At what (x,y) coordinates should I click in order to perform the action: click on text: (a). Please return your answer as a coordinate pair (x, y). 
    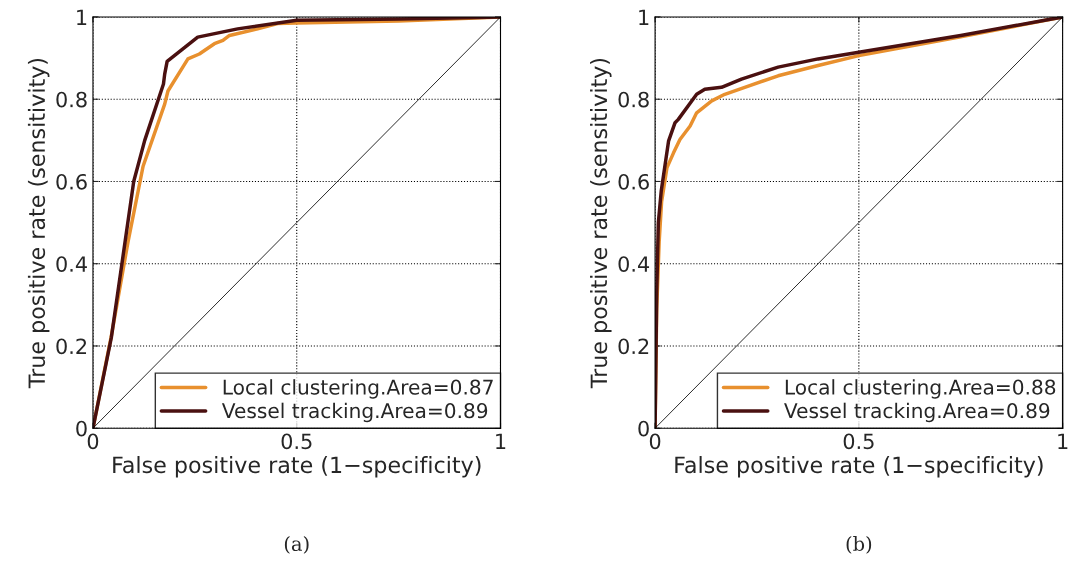
    Looking at the image, I should click on (296, 545).